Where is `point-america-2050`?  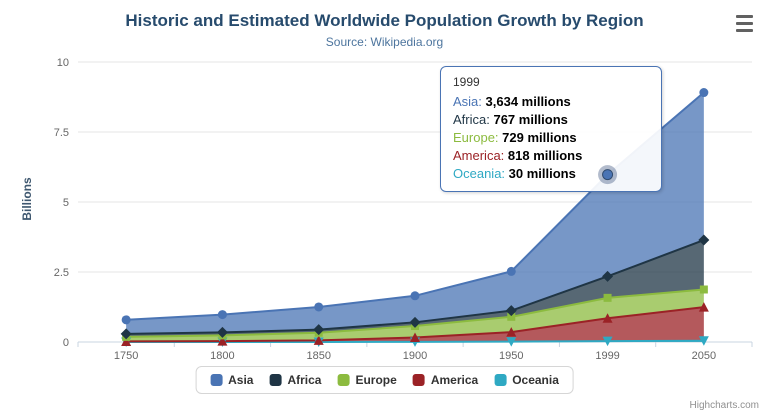 point-america-2050 is located at coordinates (703, 307).